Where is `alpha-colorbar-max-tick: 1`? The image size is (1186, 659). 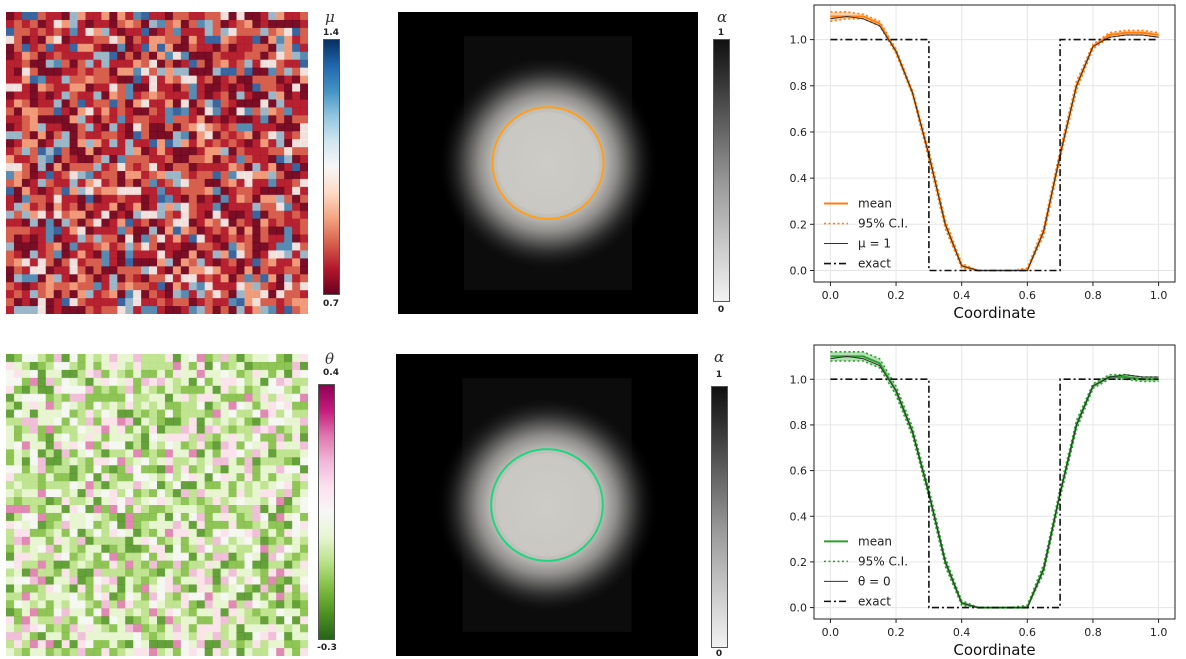
alpha-colorbar-max-tick: 1 is located at coordinates (721, 33).